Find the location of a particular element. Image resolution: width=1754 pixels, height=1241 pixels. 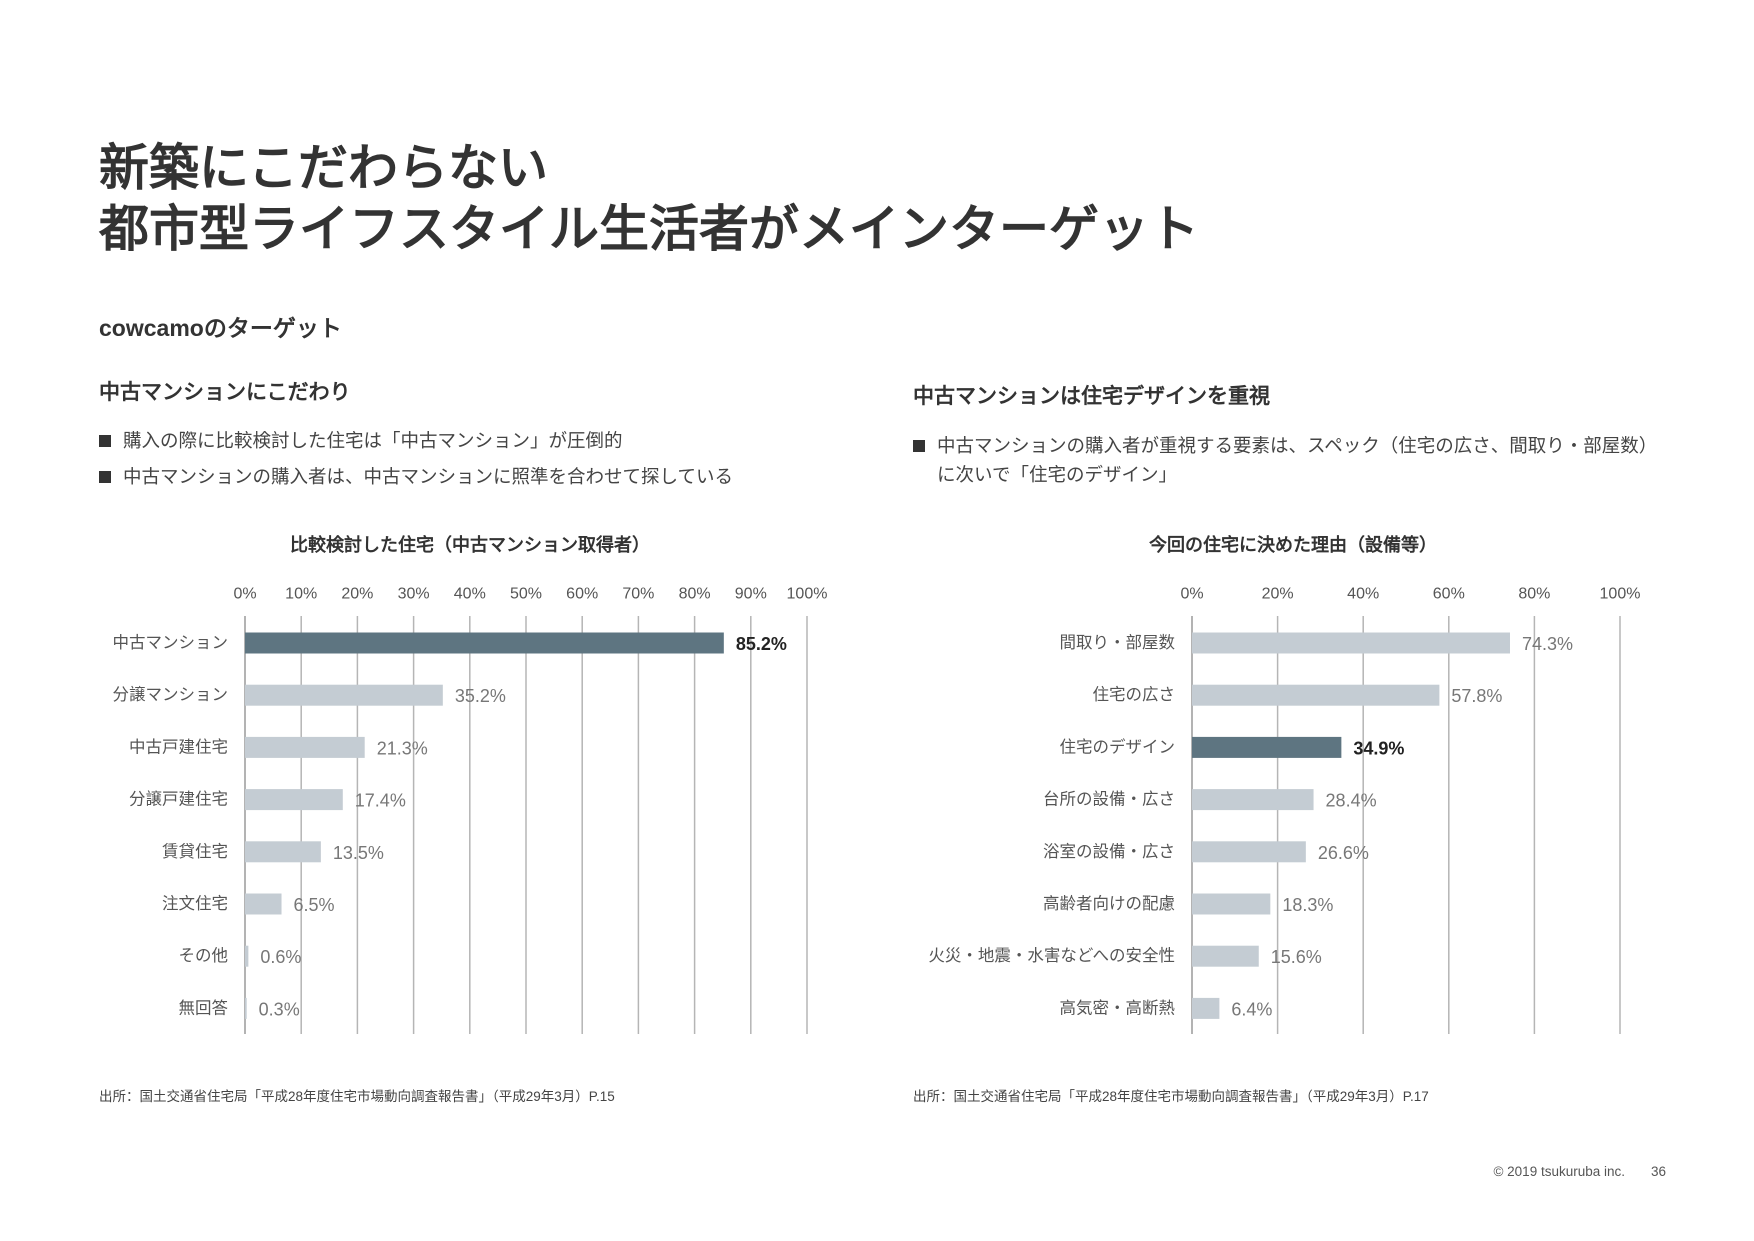

slide-subtitle: cowcamoのターゲット is located at coordinates (220, 328).